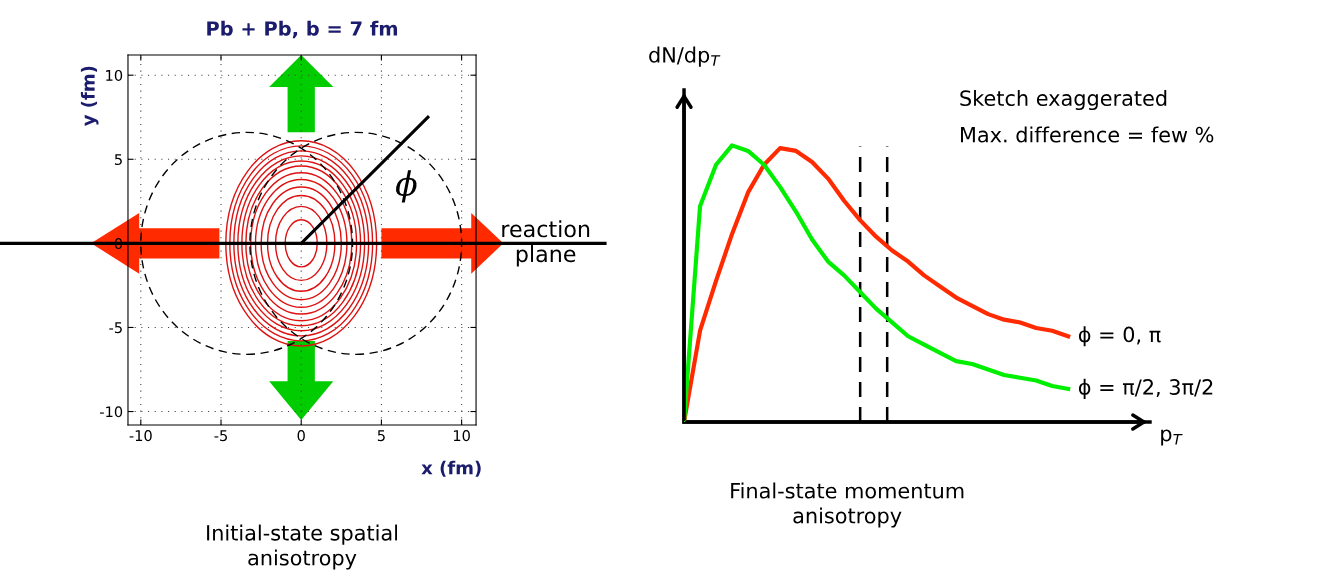 Image resolution: width=1329 pixels, height=570 pixels. I want to click on series-label: ϕ = 0, π, so click(1119, 336).